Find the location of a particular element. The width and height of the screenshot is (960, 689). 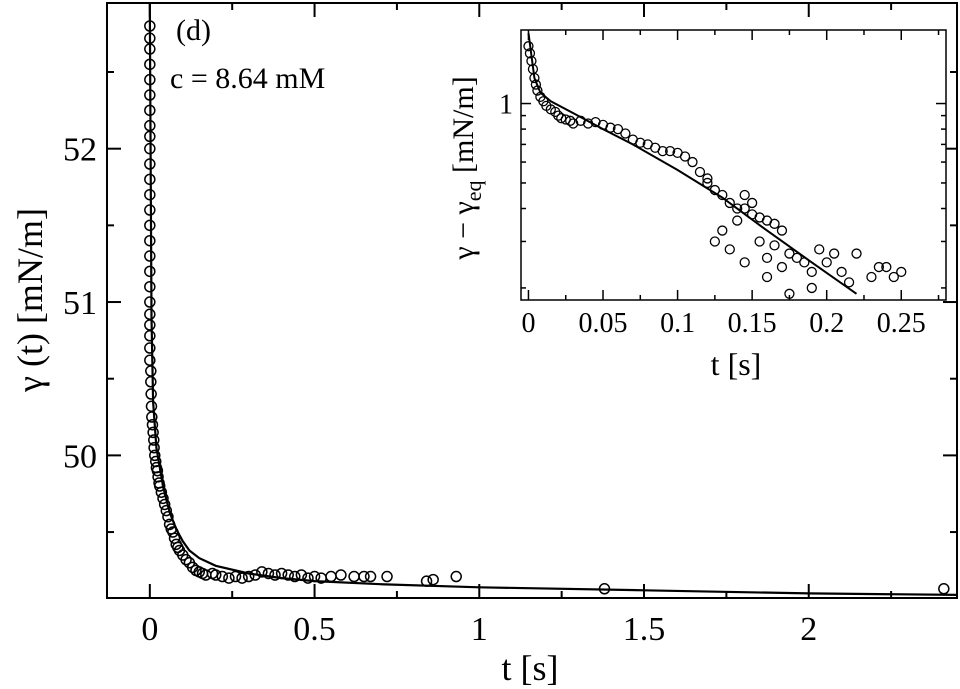

inset-x-tick-label: 0.05 is located at coordinates (603, 323).